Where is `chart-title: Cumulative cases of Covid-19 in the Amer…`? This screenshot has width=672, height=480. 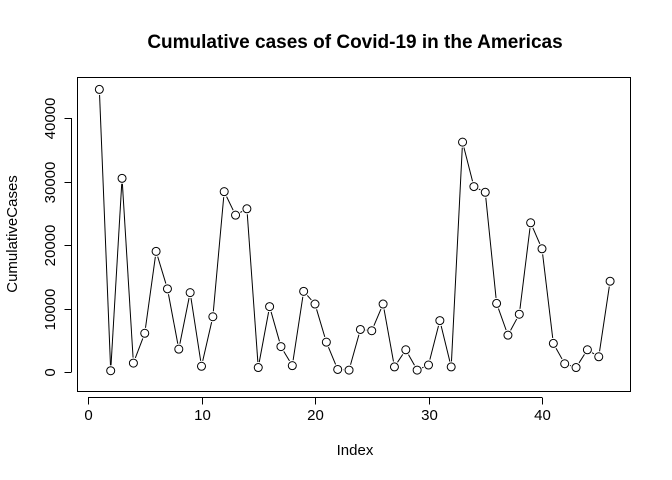 chart-title: Cumulative cases of Covid-19 in the Amer… is located at coordinates (354, 42).